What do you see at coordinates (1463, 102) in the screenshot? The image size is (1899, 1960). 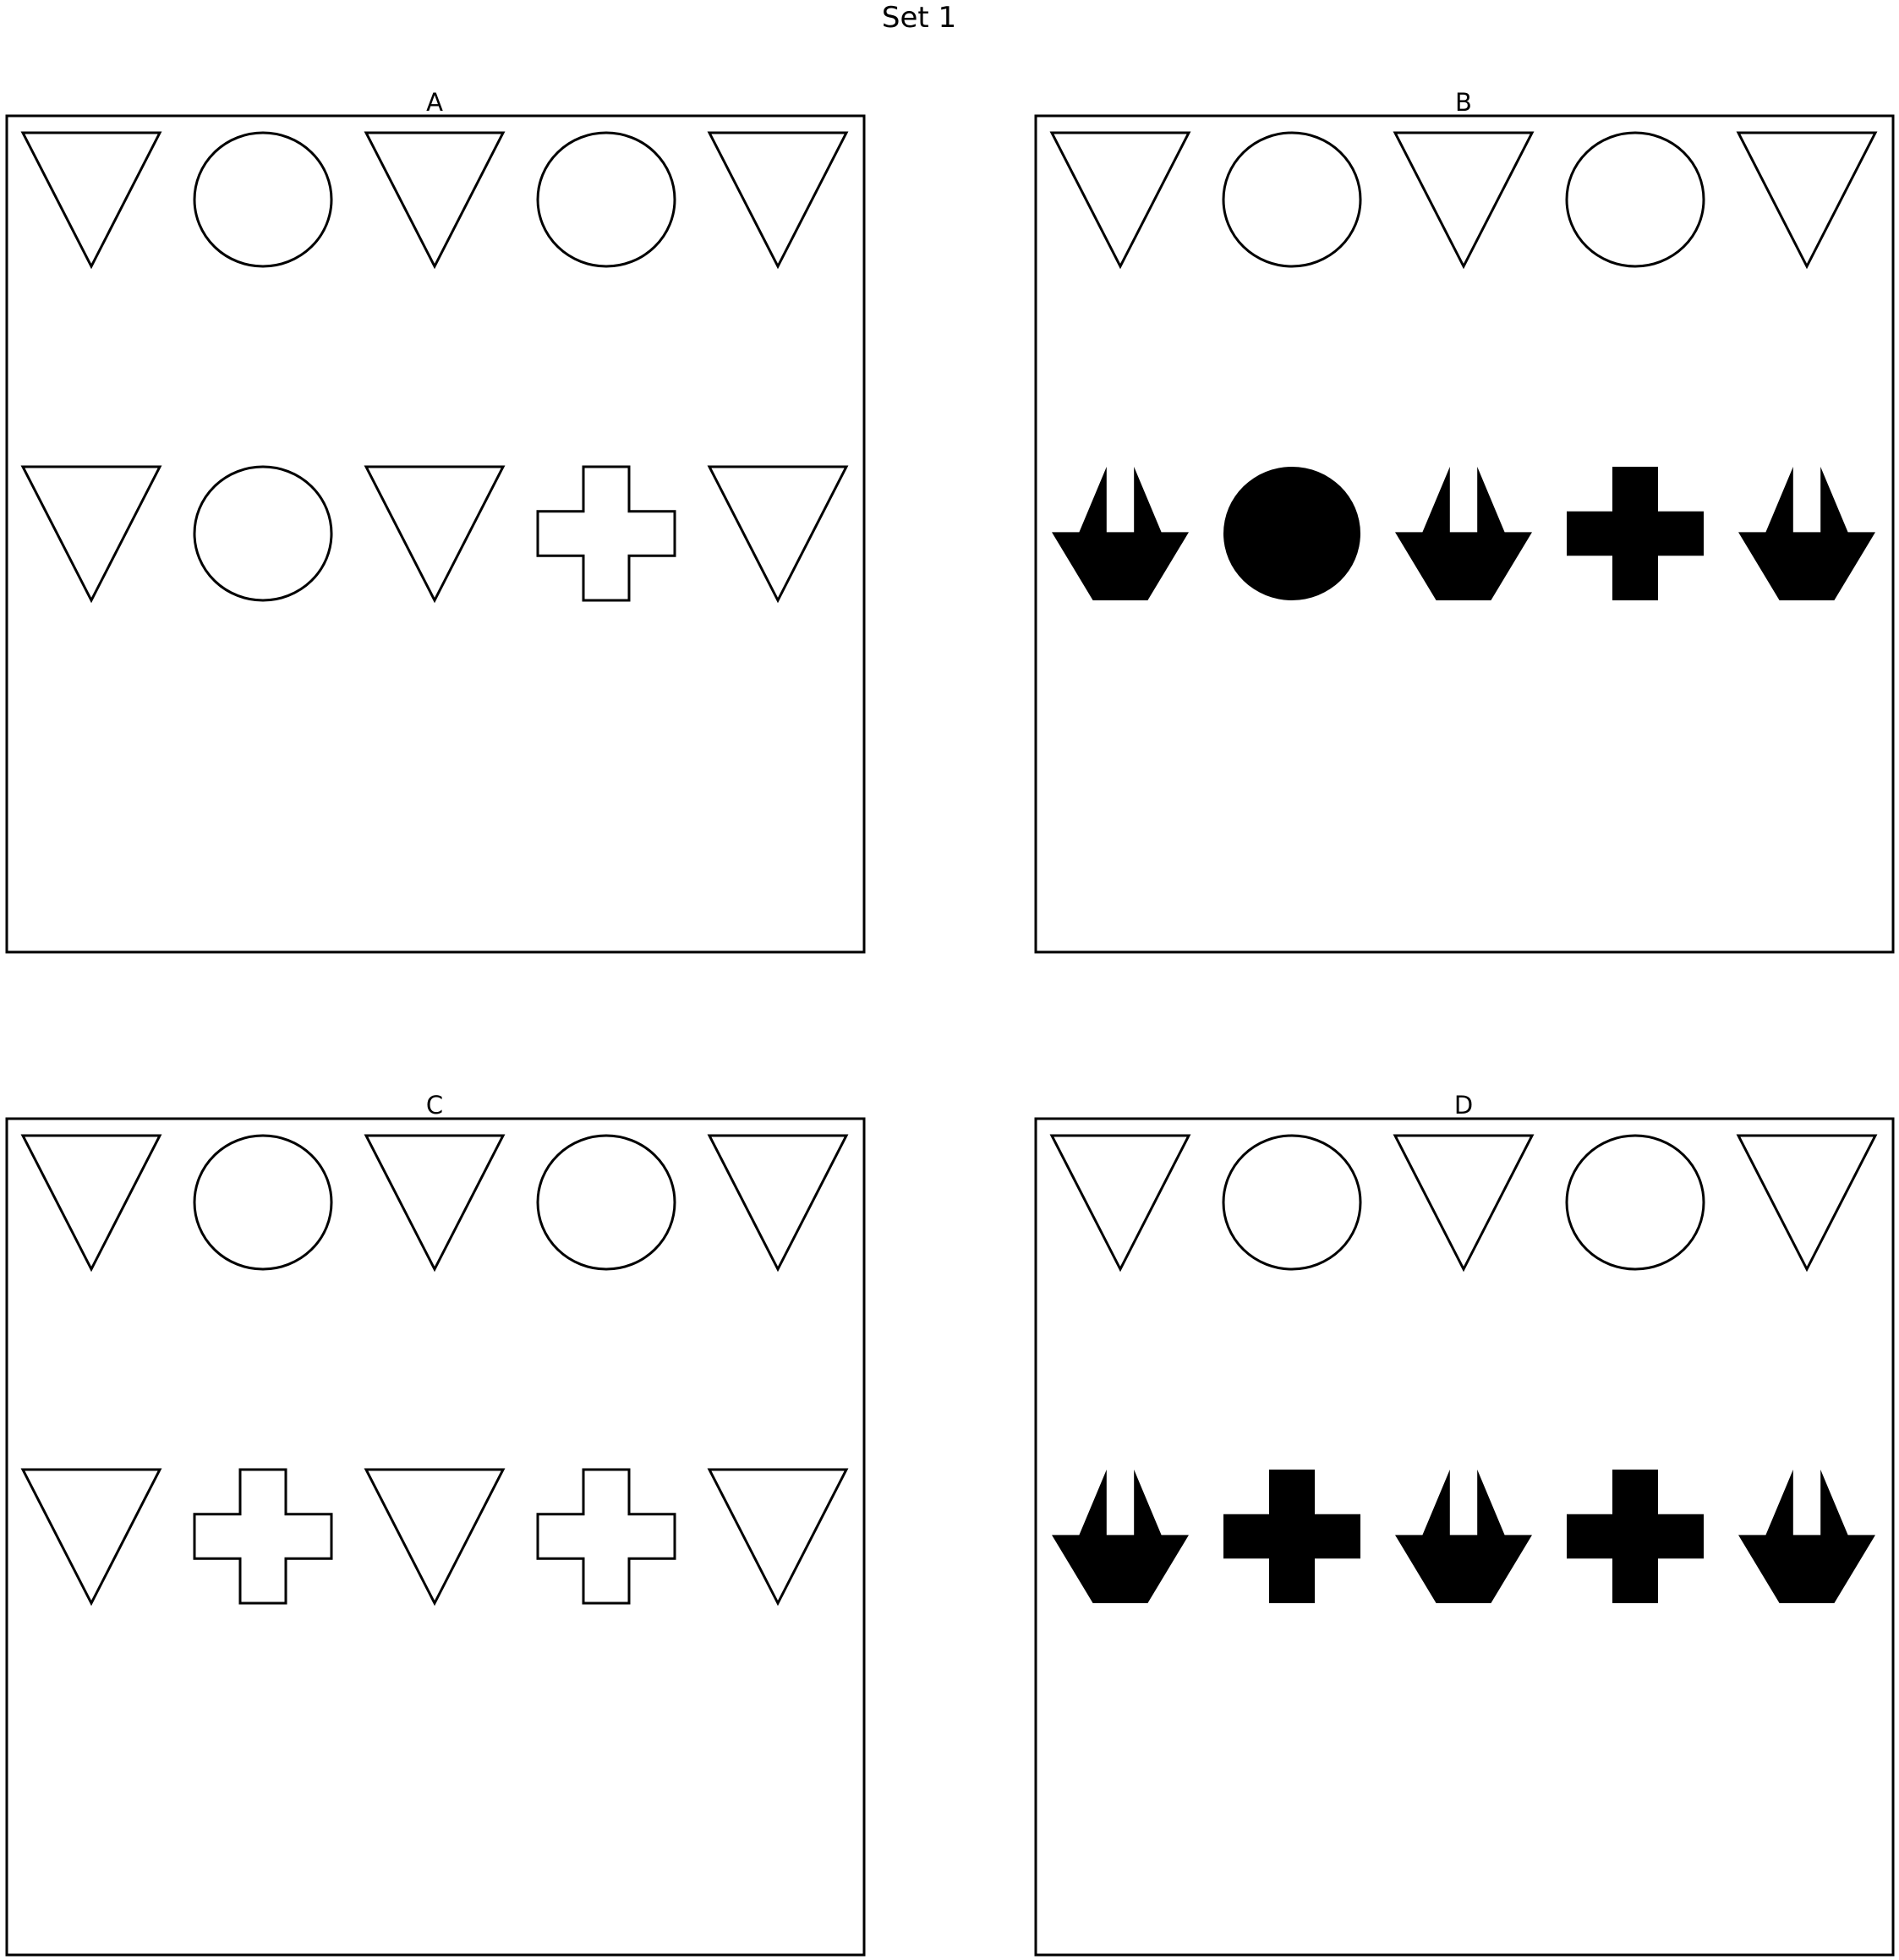 I see `panel-label-b: B` at bounding box center [1463, 102].